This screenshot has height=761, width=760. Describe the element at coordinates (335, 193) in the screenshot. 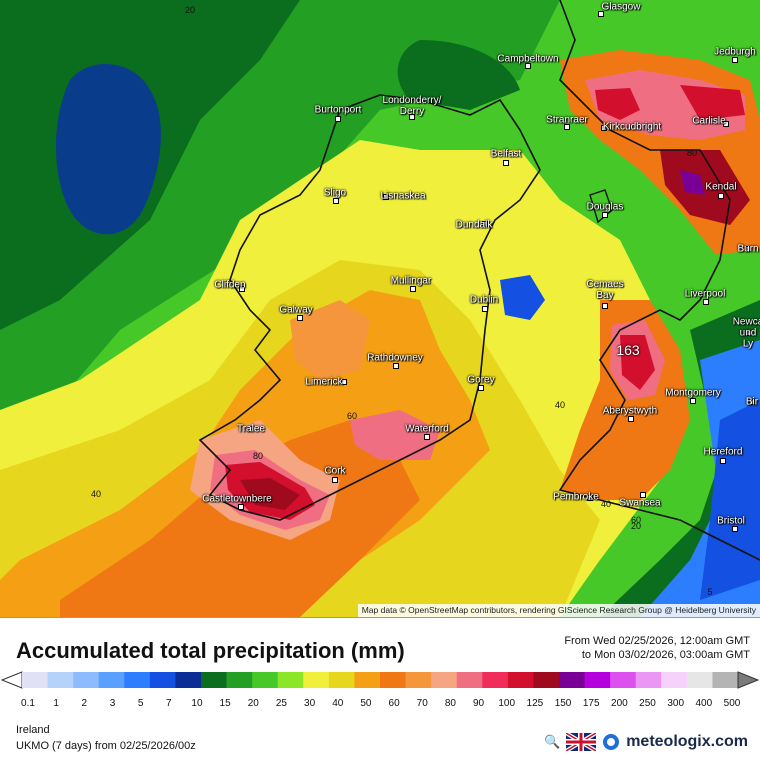

I see `city-label-sligo: Sligo` at that location.